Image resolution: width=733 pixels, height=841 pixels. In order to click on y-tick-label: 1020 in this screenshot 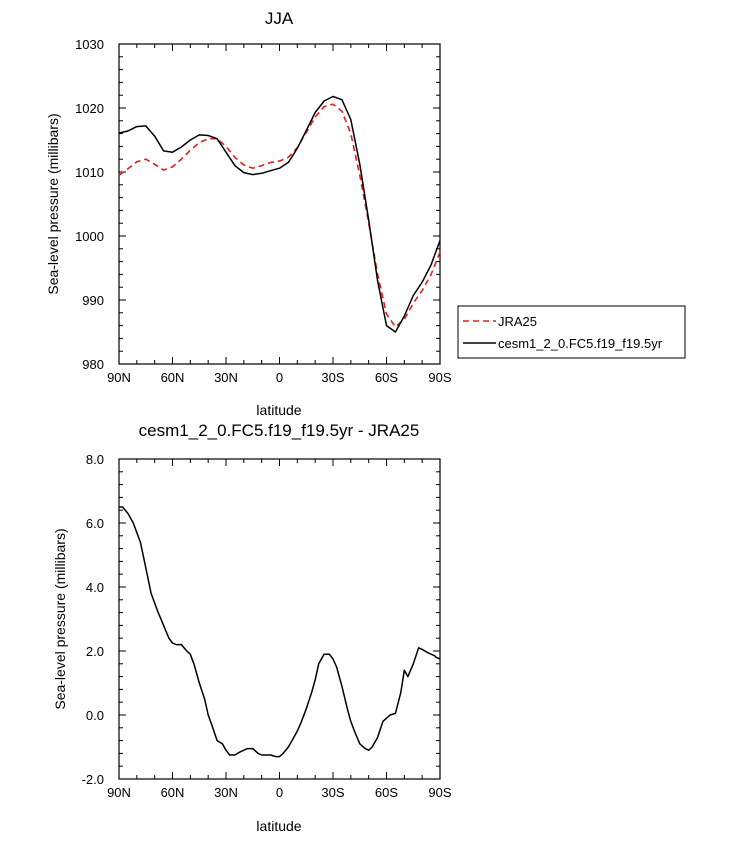, I will do `click(89, 108)`.